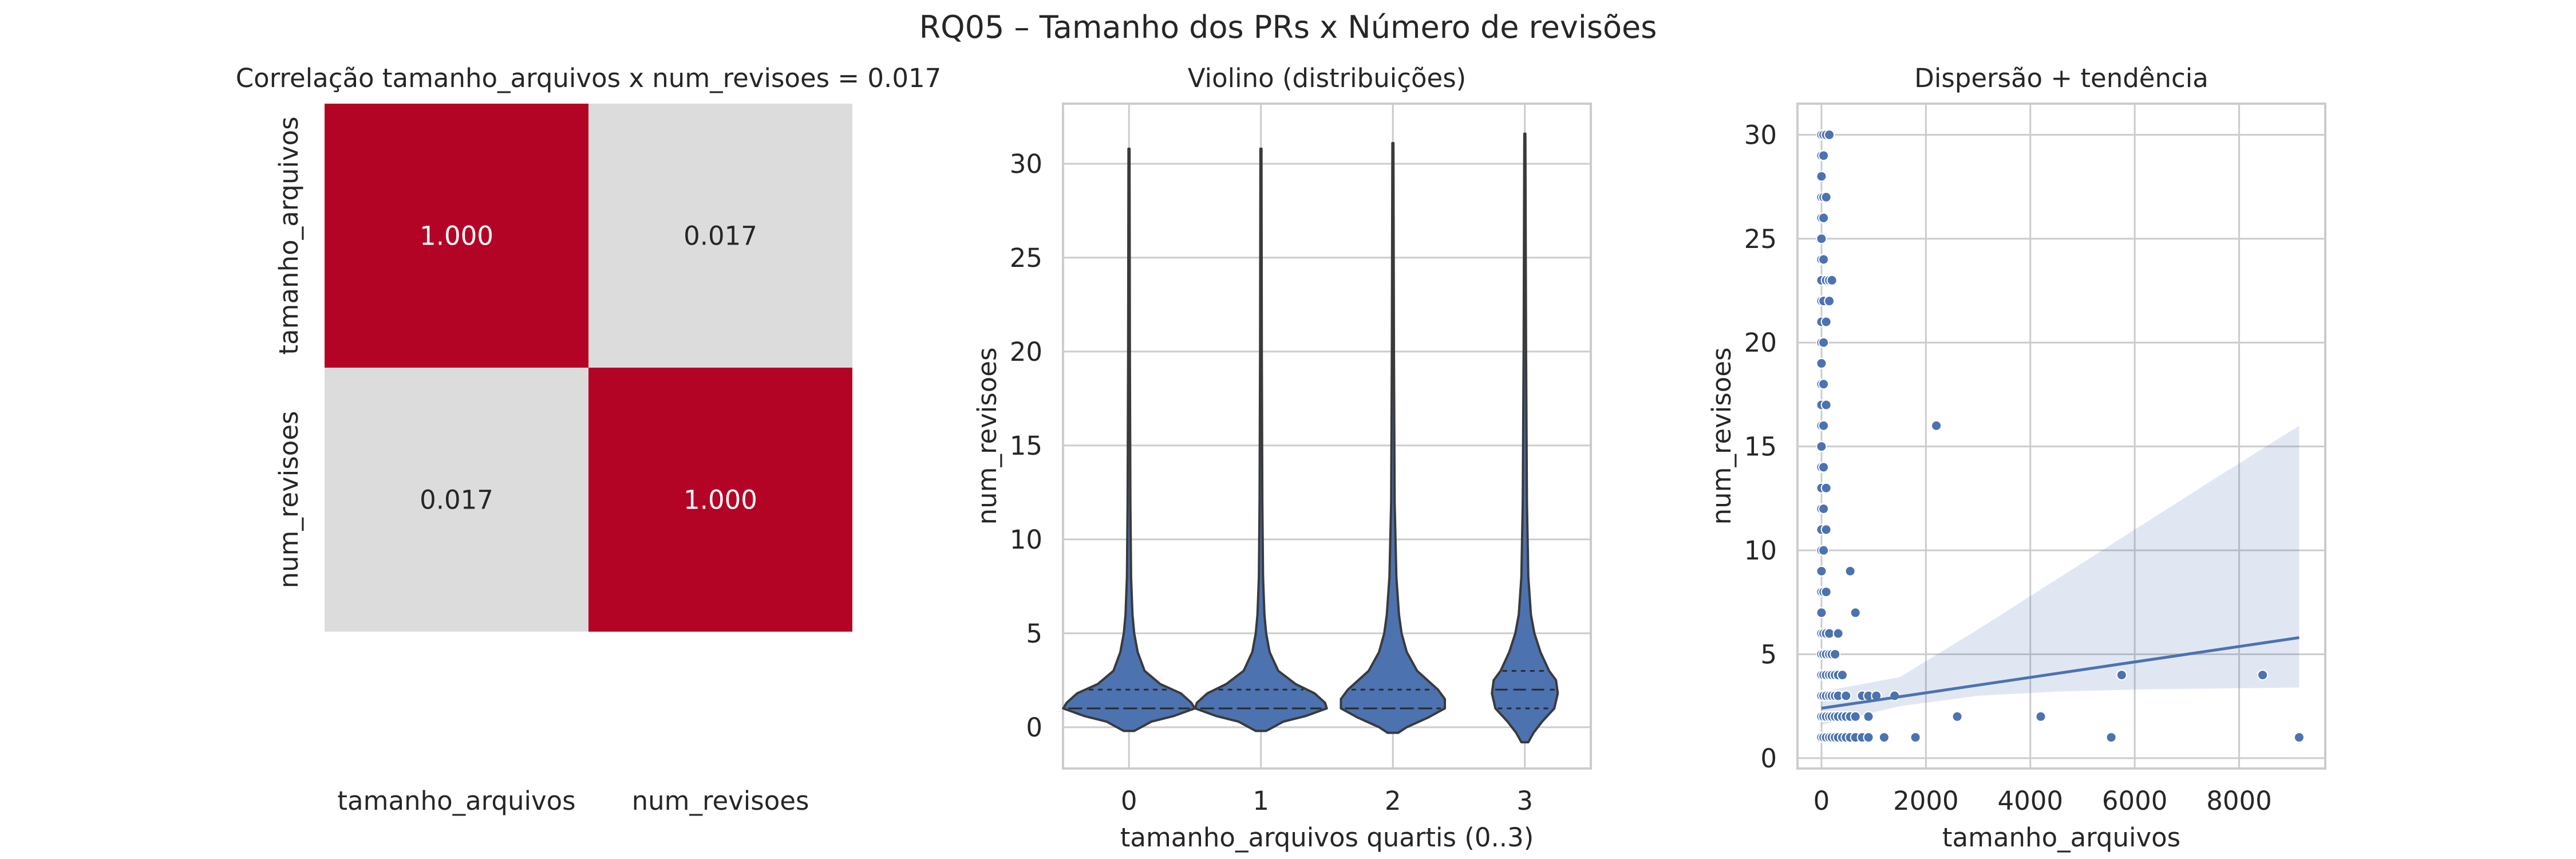 The width and height of the screenshot is (2576, 859). Describe the element at coordinates (1760, 550) in the screenshot. I see `scatter-y-tick-label: 10` at that location.